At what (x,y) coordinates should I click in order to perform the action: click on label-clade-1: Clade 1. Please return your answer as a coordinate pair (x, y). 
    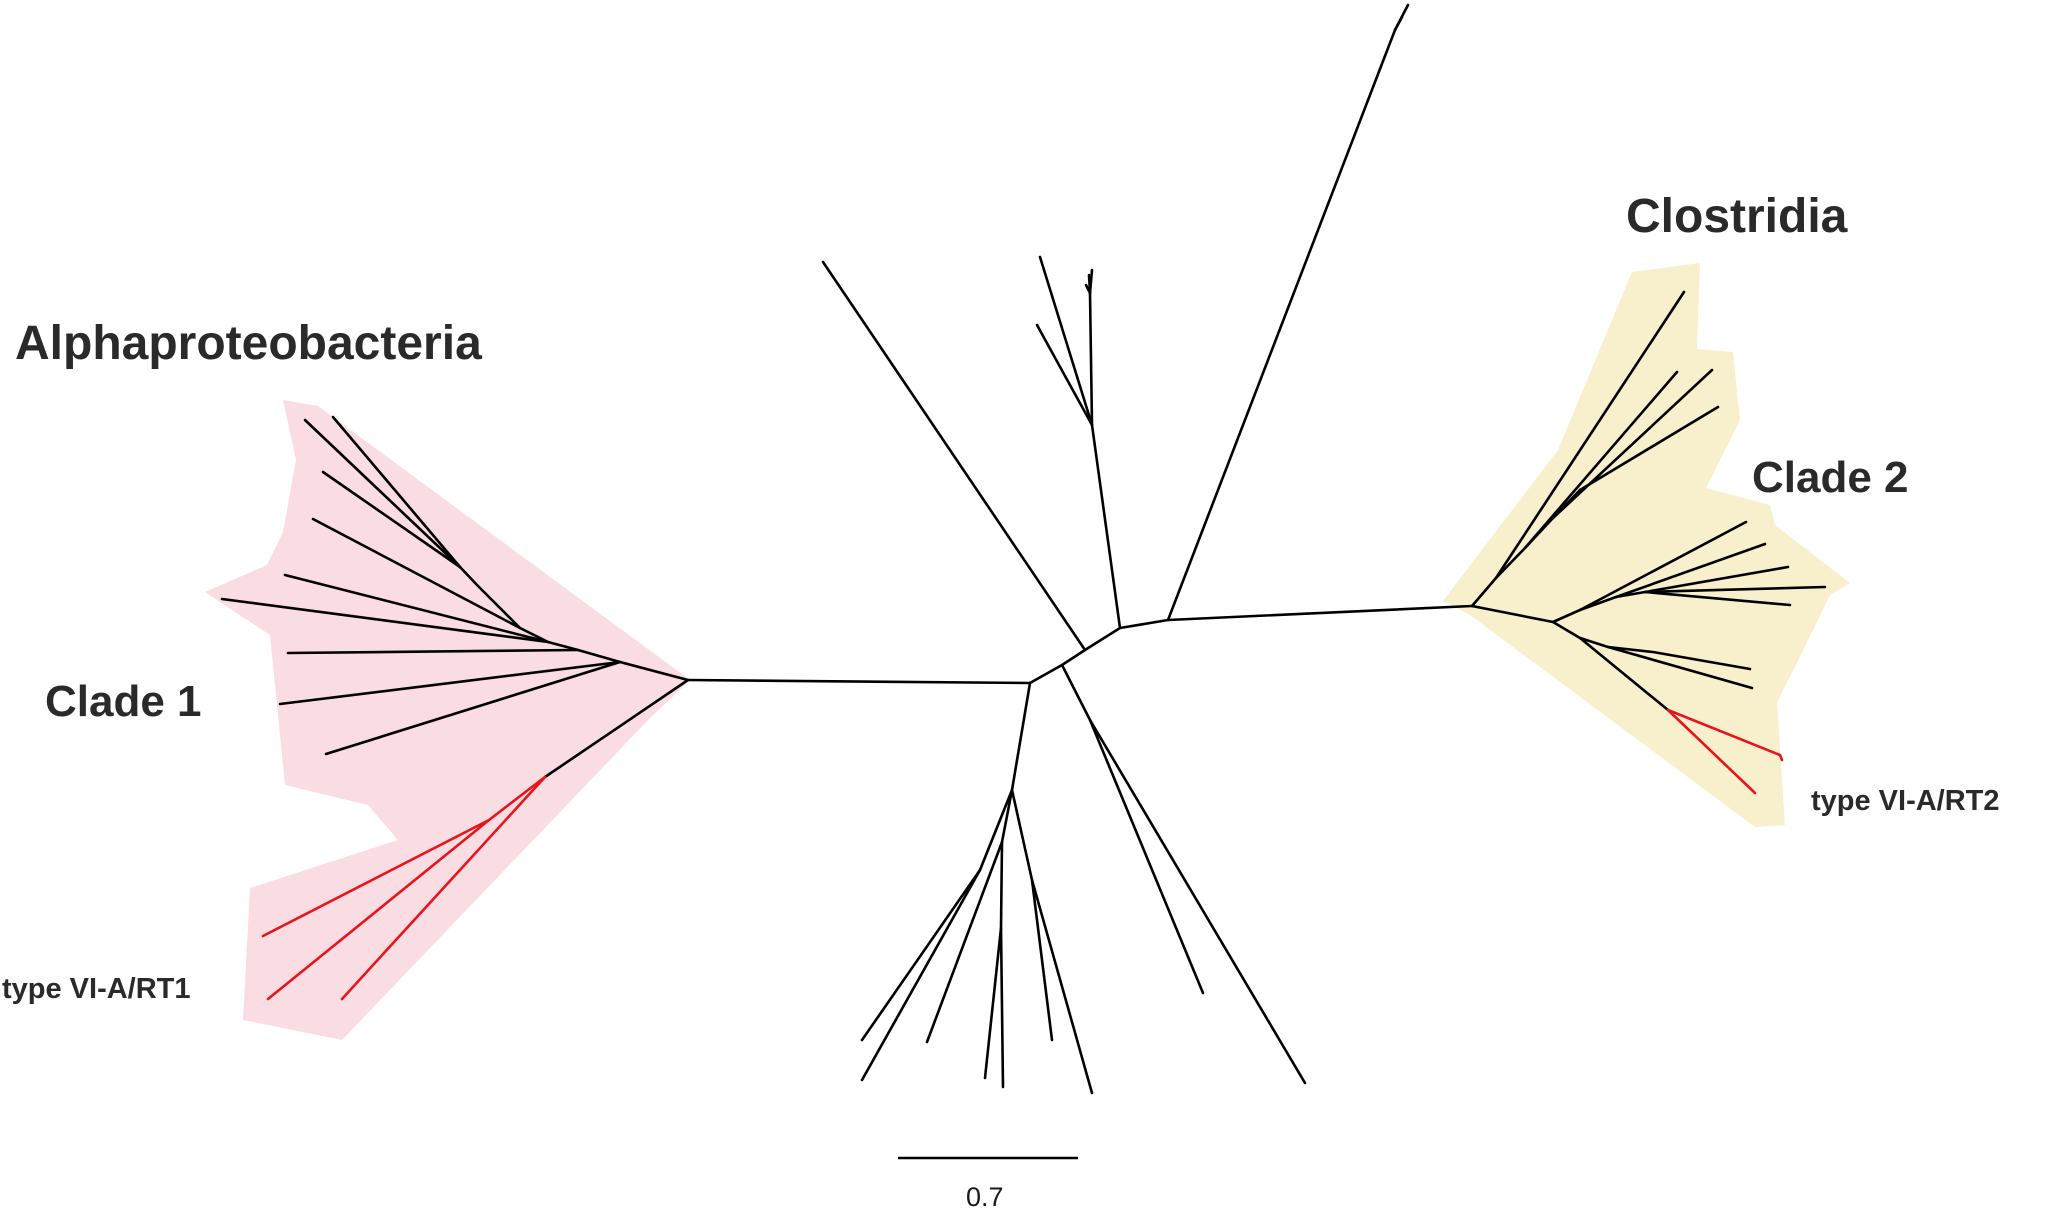
    Looking at the image, I should click on (123, 701).